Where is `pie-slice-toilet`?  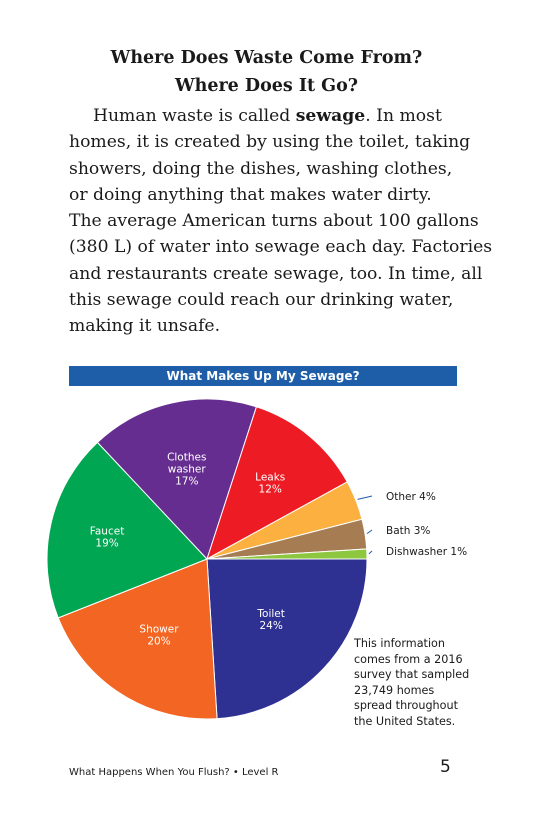 pie-slice-toilet is located at coordinates (287, 639).